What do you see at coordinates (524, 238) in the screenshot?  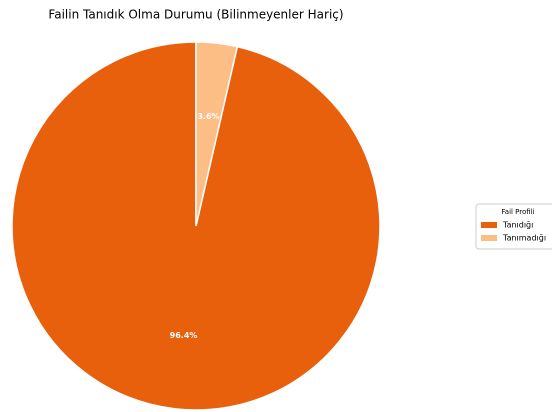 I see `legend-label: Tanımadığı` at bounding box center [524, 238].